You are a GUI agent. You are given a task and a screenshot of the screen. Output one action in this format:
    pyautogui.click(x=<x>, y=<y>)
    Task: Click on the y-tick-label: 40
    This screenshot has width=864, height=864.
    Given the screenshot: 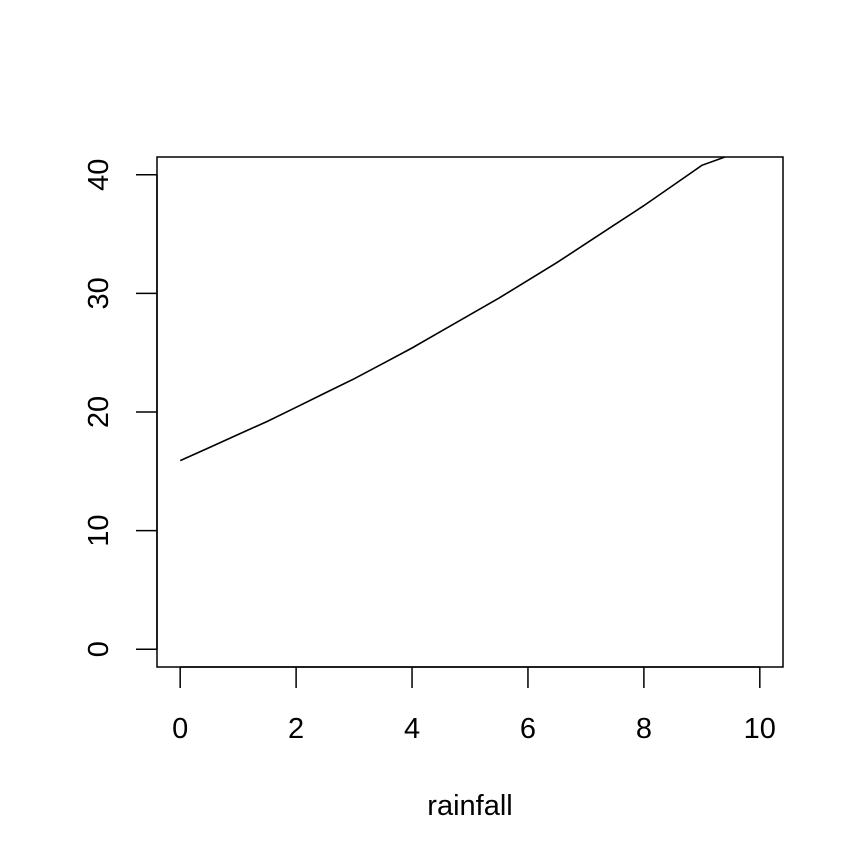 What is the action you would take?
    pyautogui.click(x=99, y=175)
    